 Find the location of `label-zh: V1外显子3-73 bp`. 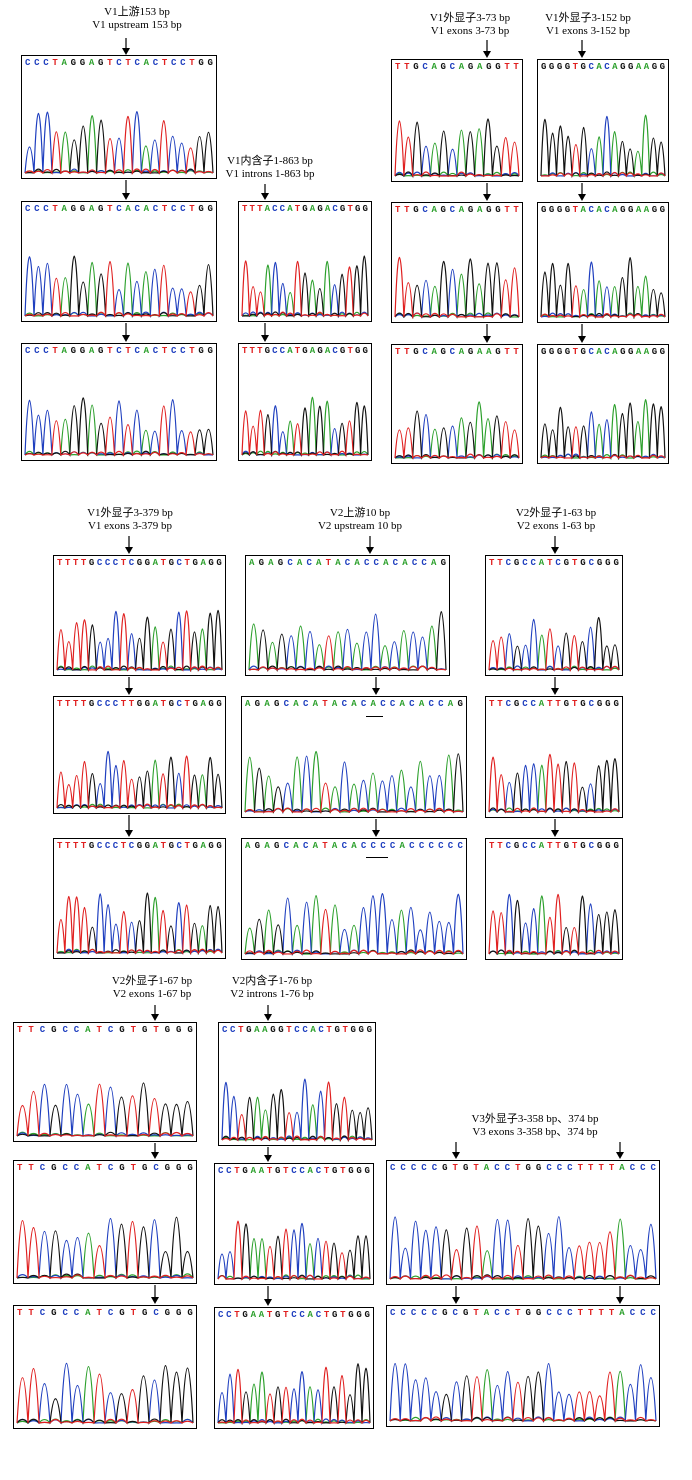

label-zh: V1外显子3-73 bp is located at coordinates (470, 18).